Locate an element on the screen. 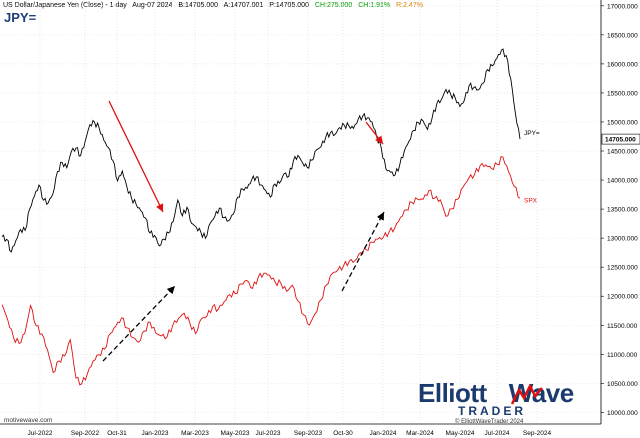  bid-value: B:14705.000 is located at coordinates (198, 5).